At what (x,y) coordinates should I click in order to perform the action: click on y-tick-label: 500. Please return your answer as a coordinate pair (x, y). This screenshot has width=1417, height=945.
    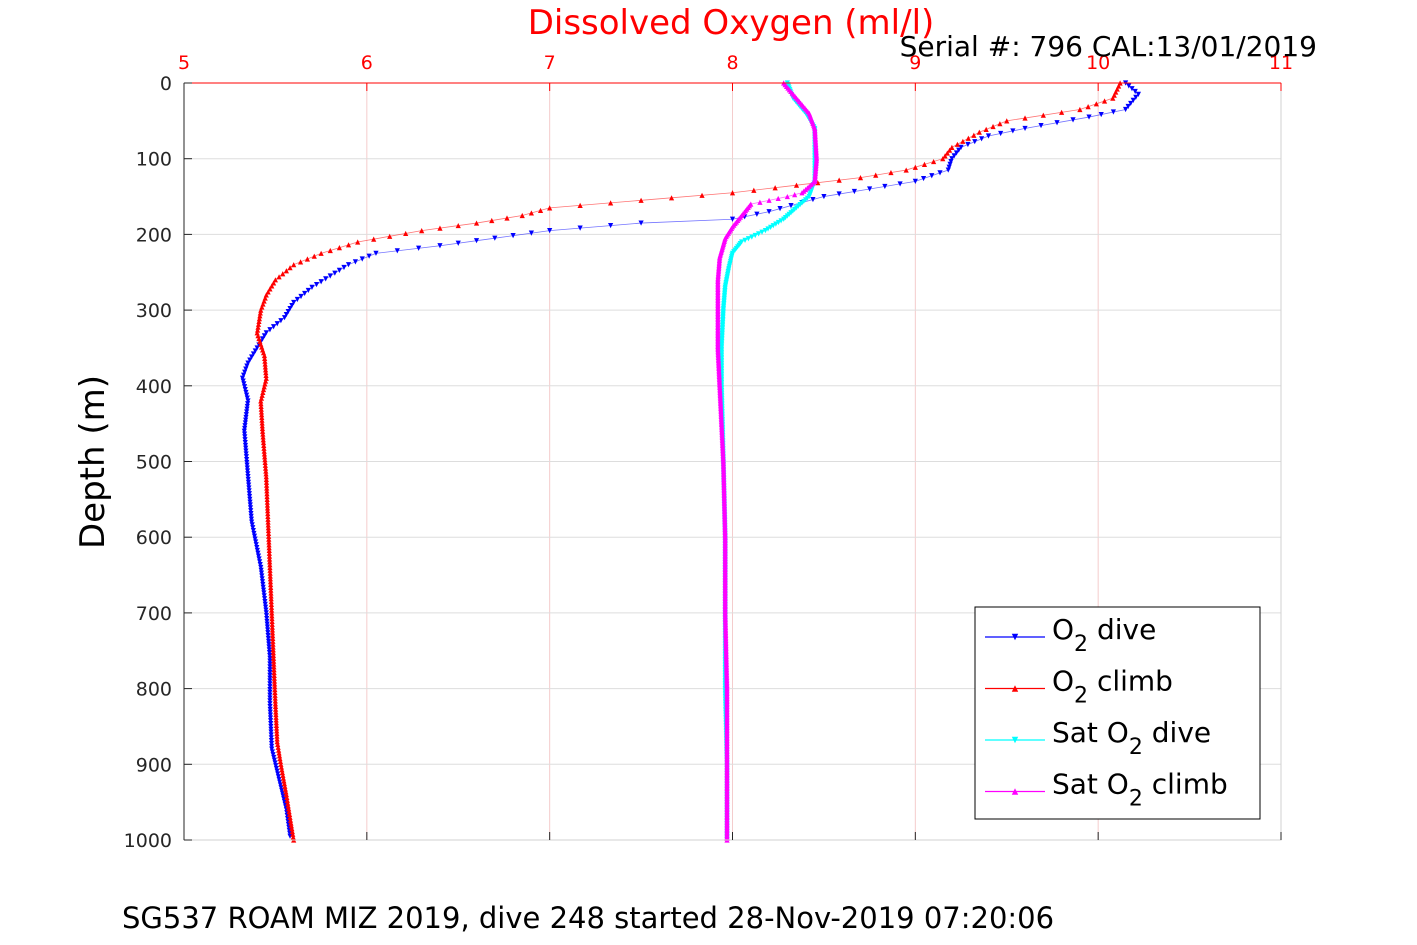
    Looking at the image, I should click on (154, 463).